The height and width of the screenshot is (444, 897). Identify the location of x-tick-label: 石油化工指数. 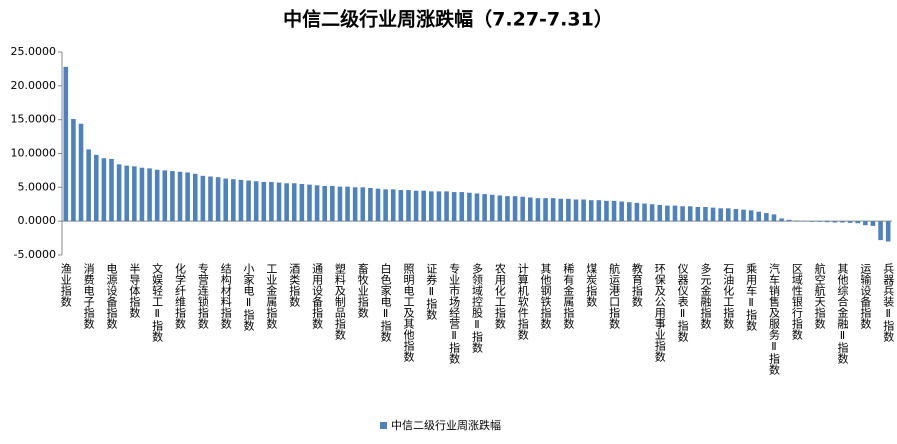
(728, 296).